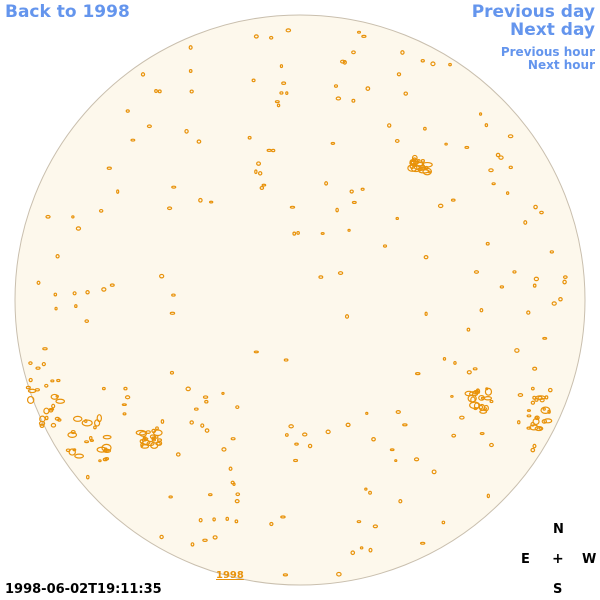  Describe the element at coordinates (547, 52) in the screenshot. I see `previous-hour-link: Previous hour` at that location.